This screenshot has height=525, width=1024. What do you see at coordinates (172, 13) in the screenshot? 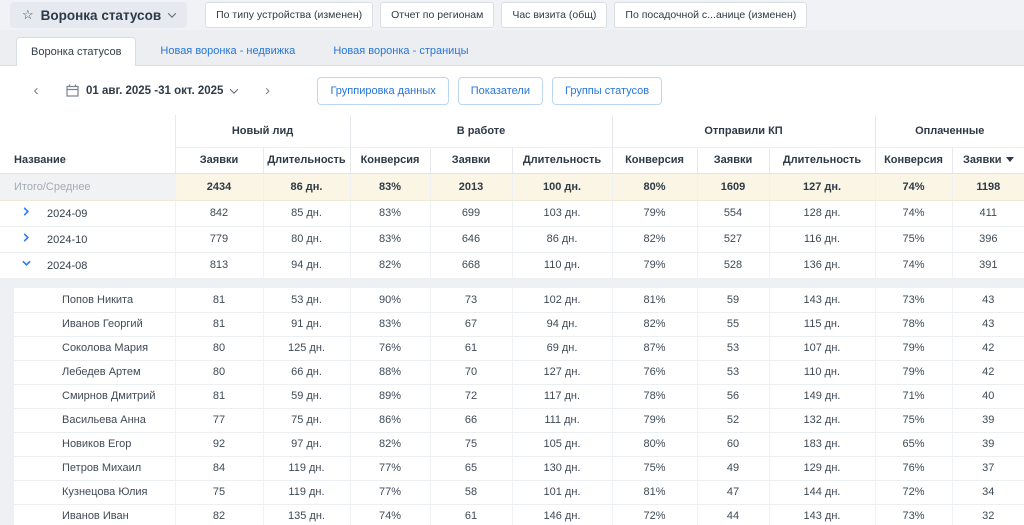
I see `chevron-down-icon` at bounding box center [172, 13].